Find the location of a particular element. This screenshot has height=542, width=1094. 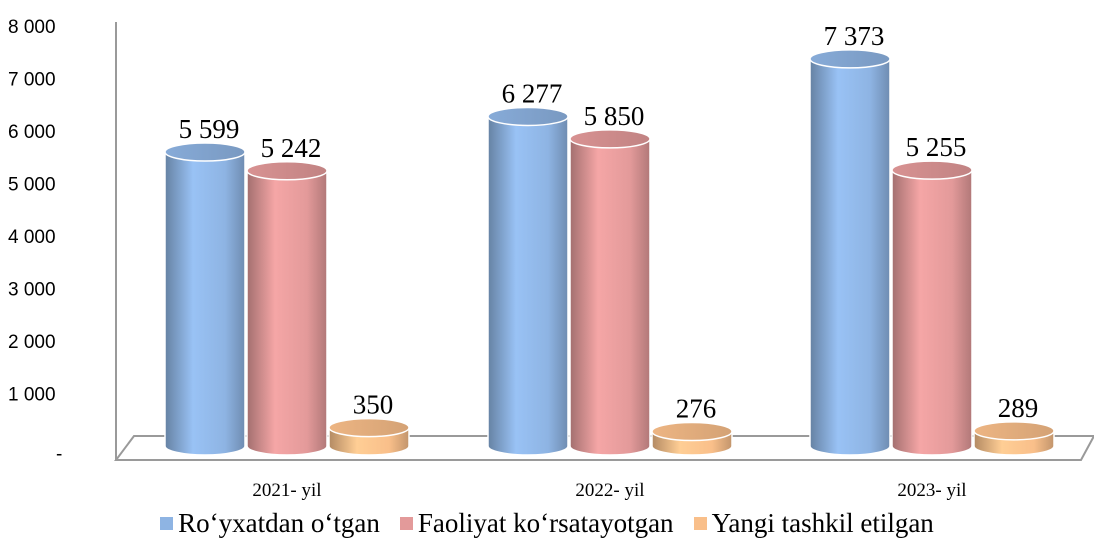

data-label: 5 599 is located at coordinates (209, 129).